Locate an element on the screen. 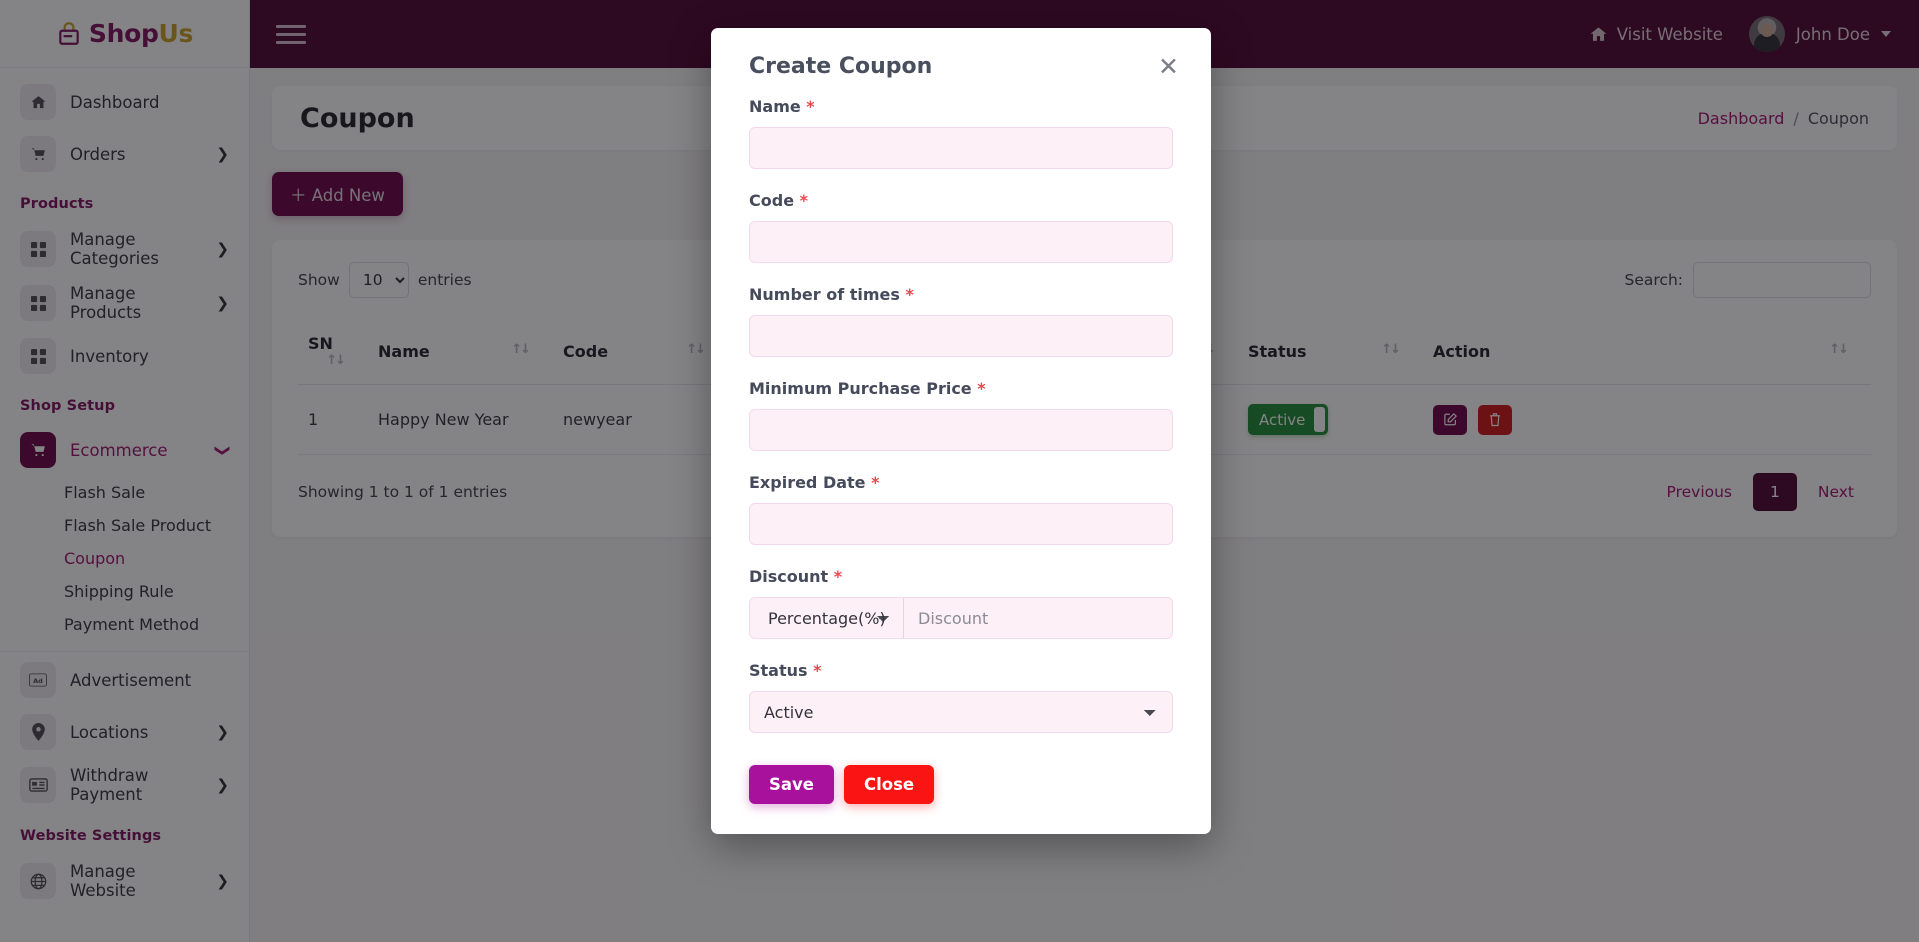  label-number-of-times: Number of times * is located at coordinates (831, 294).